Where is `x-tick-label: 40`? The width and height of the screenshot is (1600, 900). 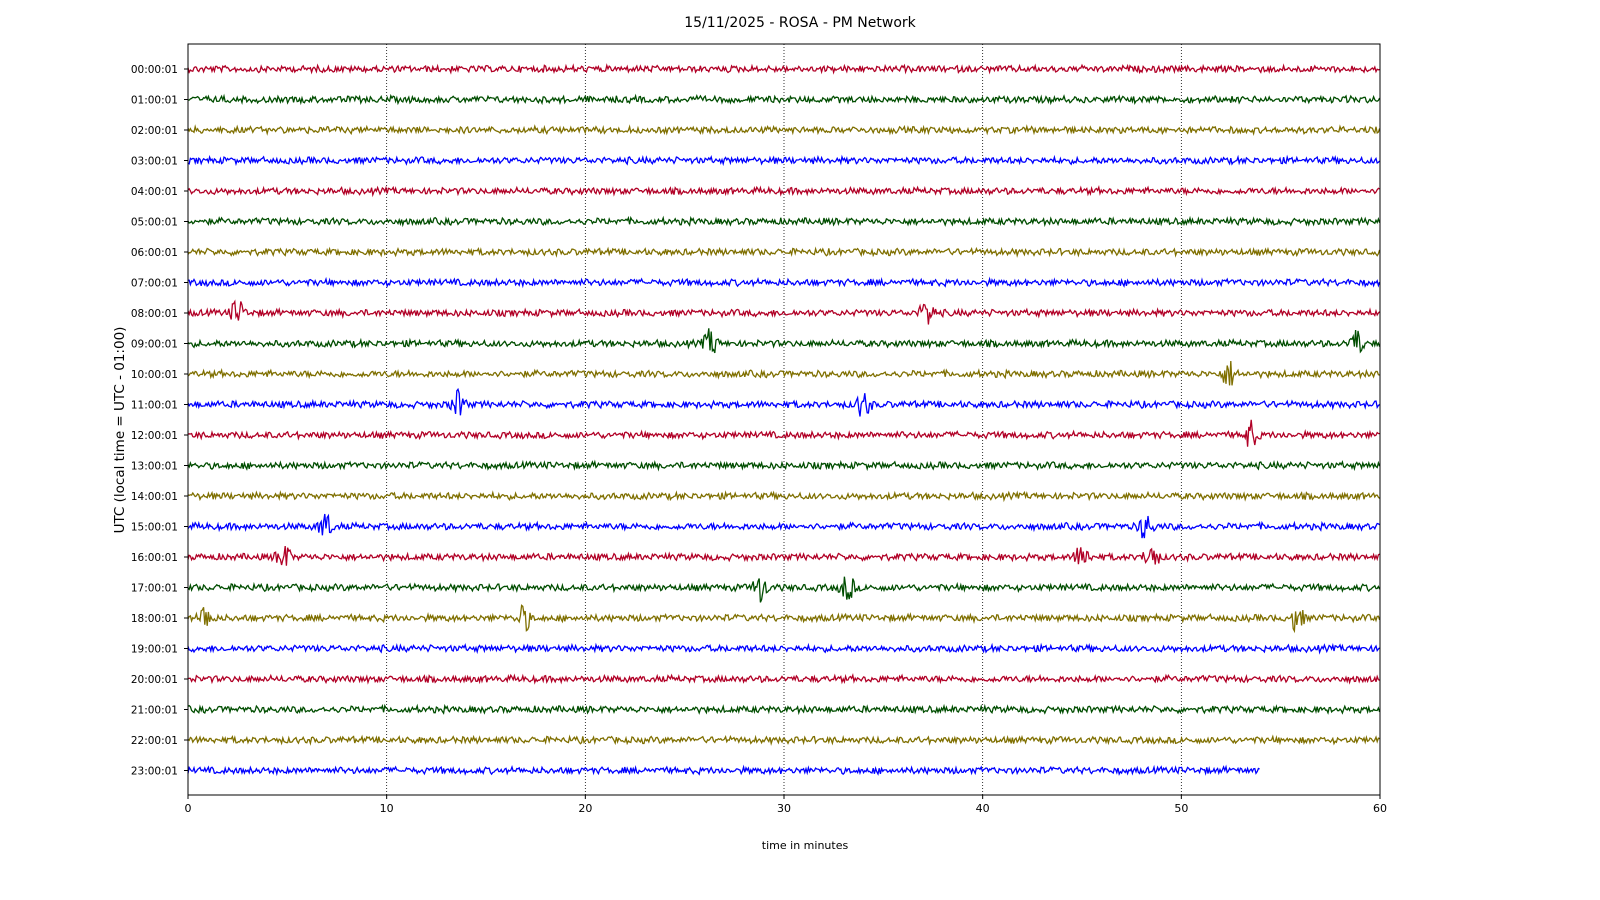
x-tick-label: 40 is located at coordinates (983, 808).